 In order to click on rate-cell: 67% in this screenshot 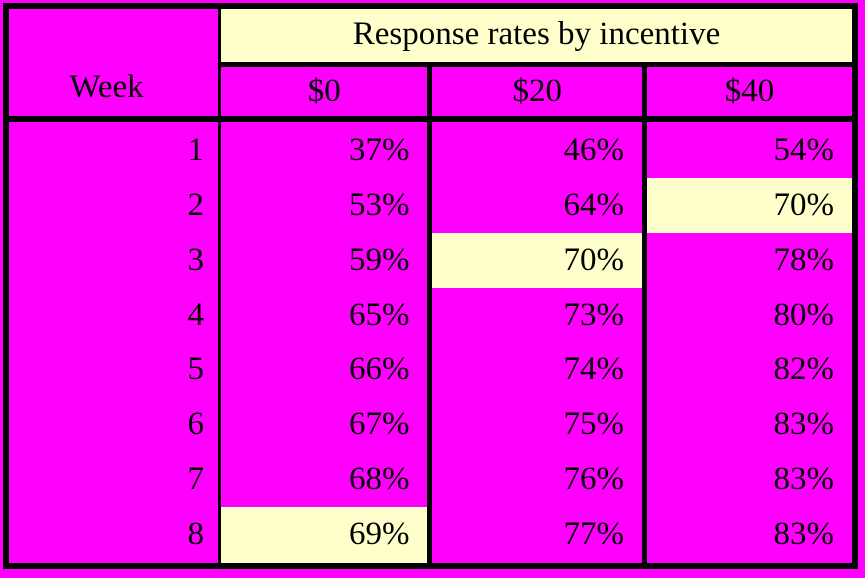, I will do `click(323, 424)`.